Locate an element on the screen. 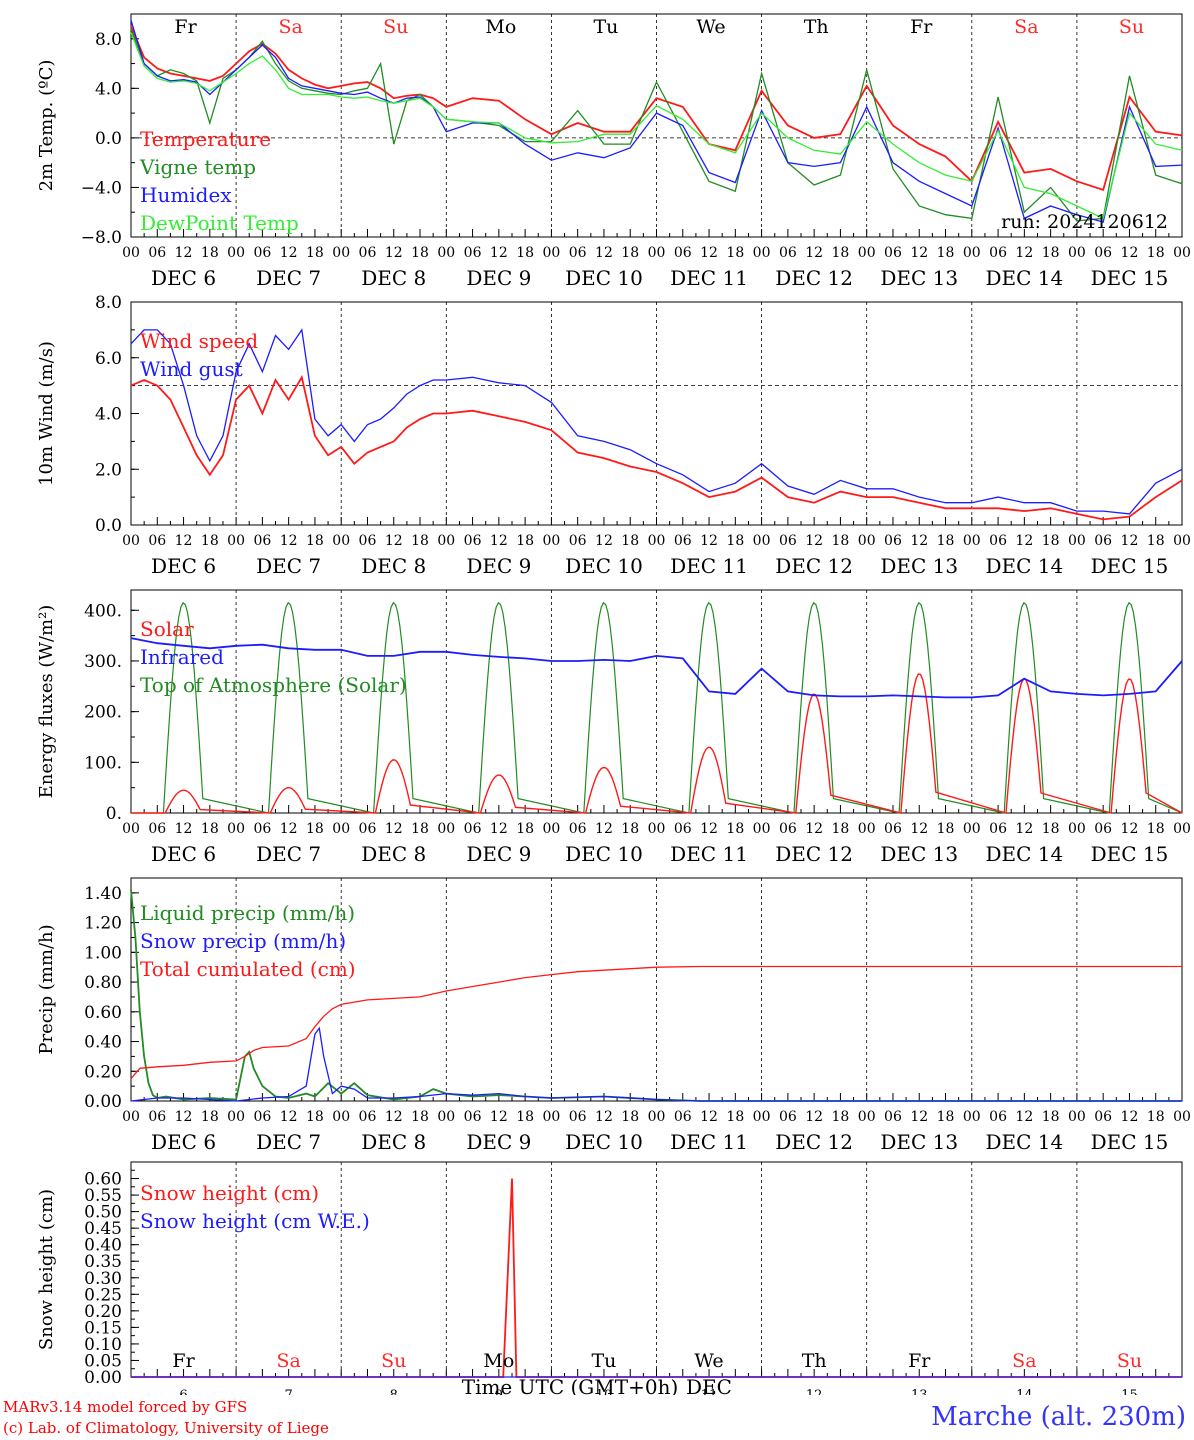 This screenshot has width=1194, height=1440. bottom-day-number: 14 is located at coordinates (1024, 1391).